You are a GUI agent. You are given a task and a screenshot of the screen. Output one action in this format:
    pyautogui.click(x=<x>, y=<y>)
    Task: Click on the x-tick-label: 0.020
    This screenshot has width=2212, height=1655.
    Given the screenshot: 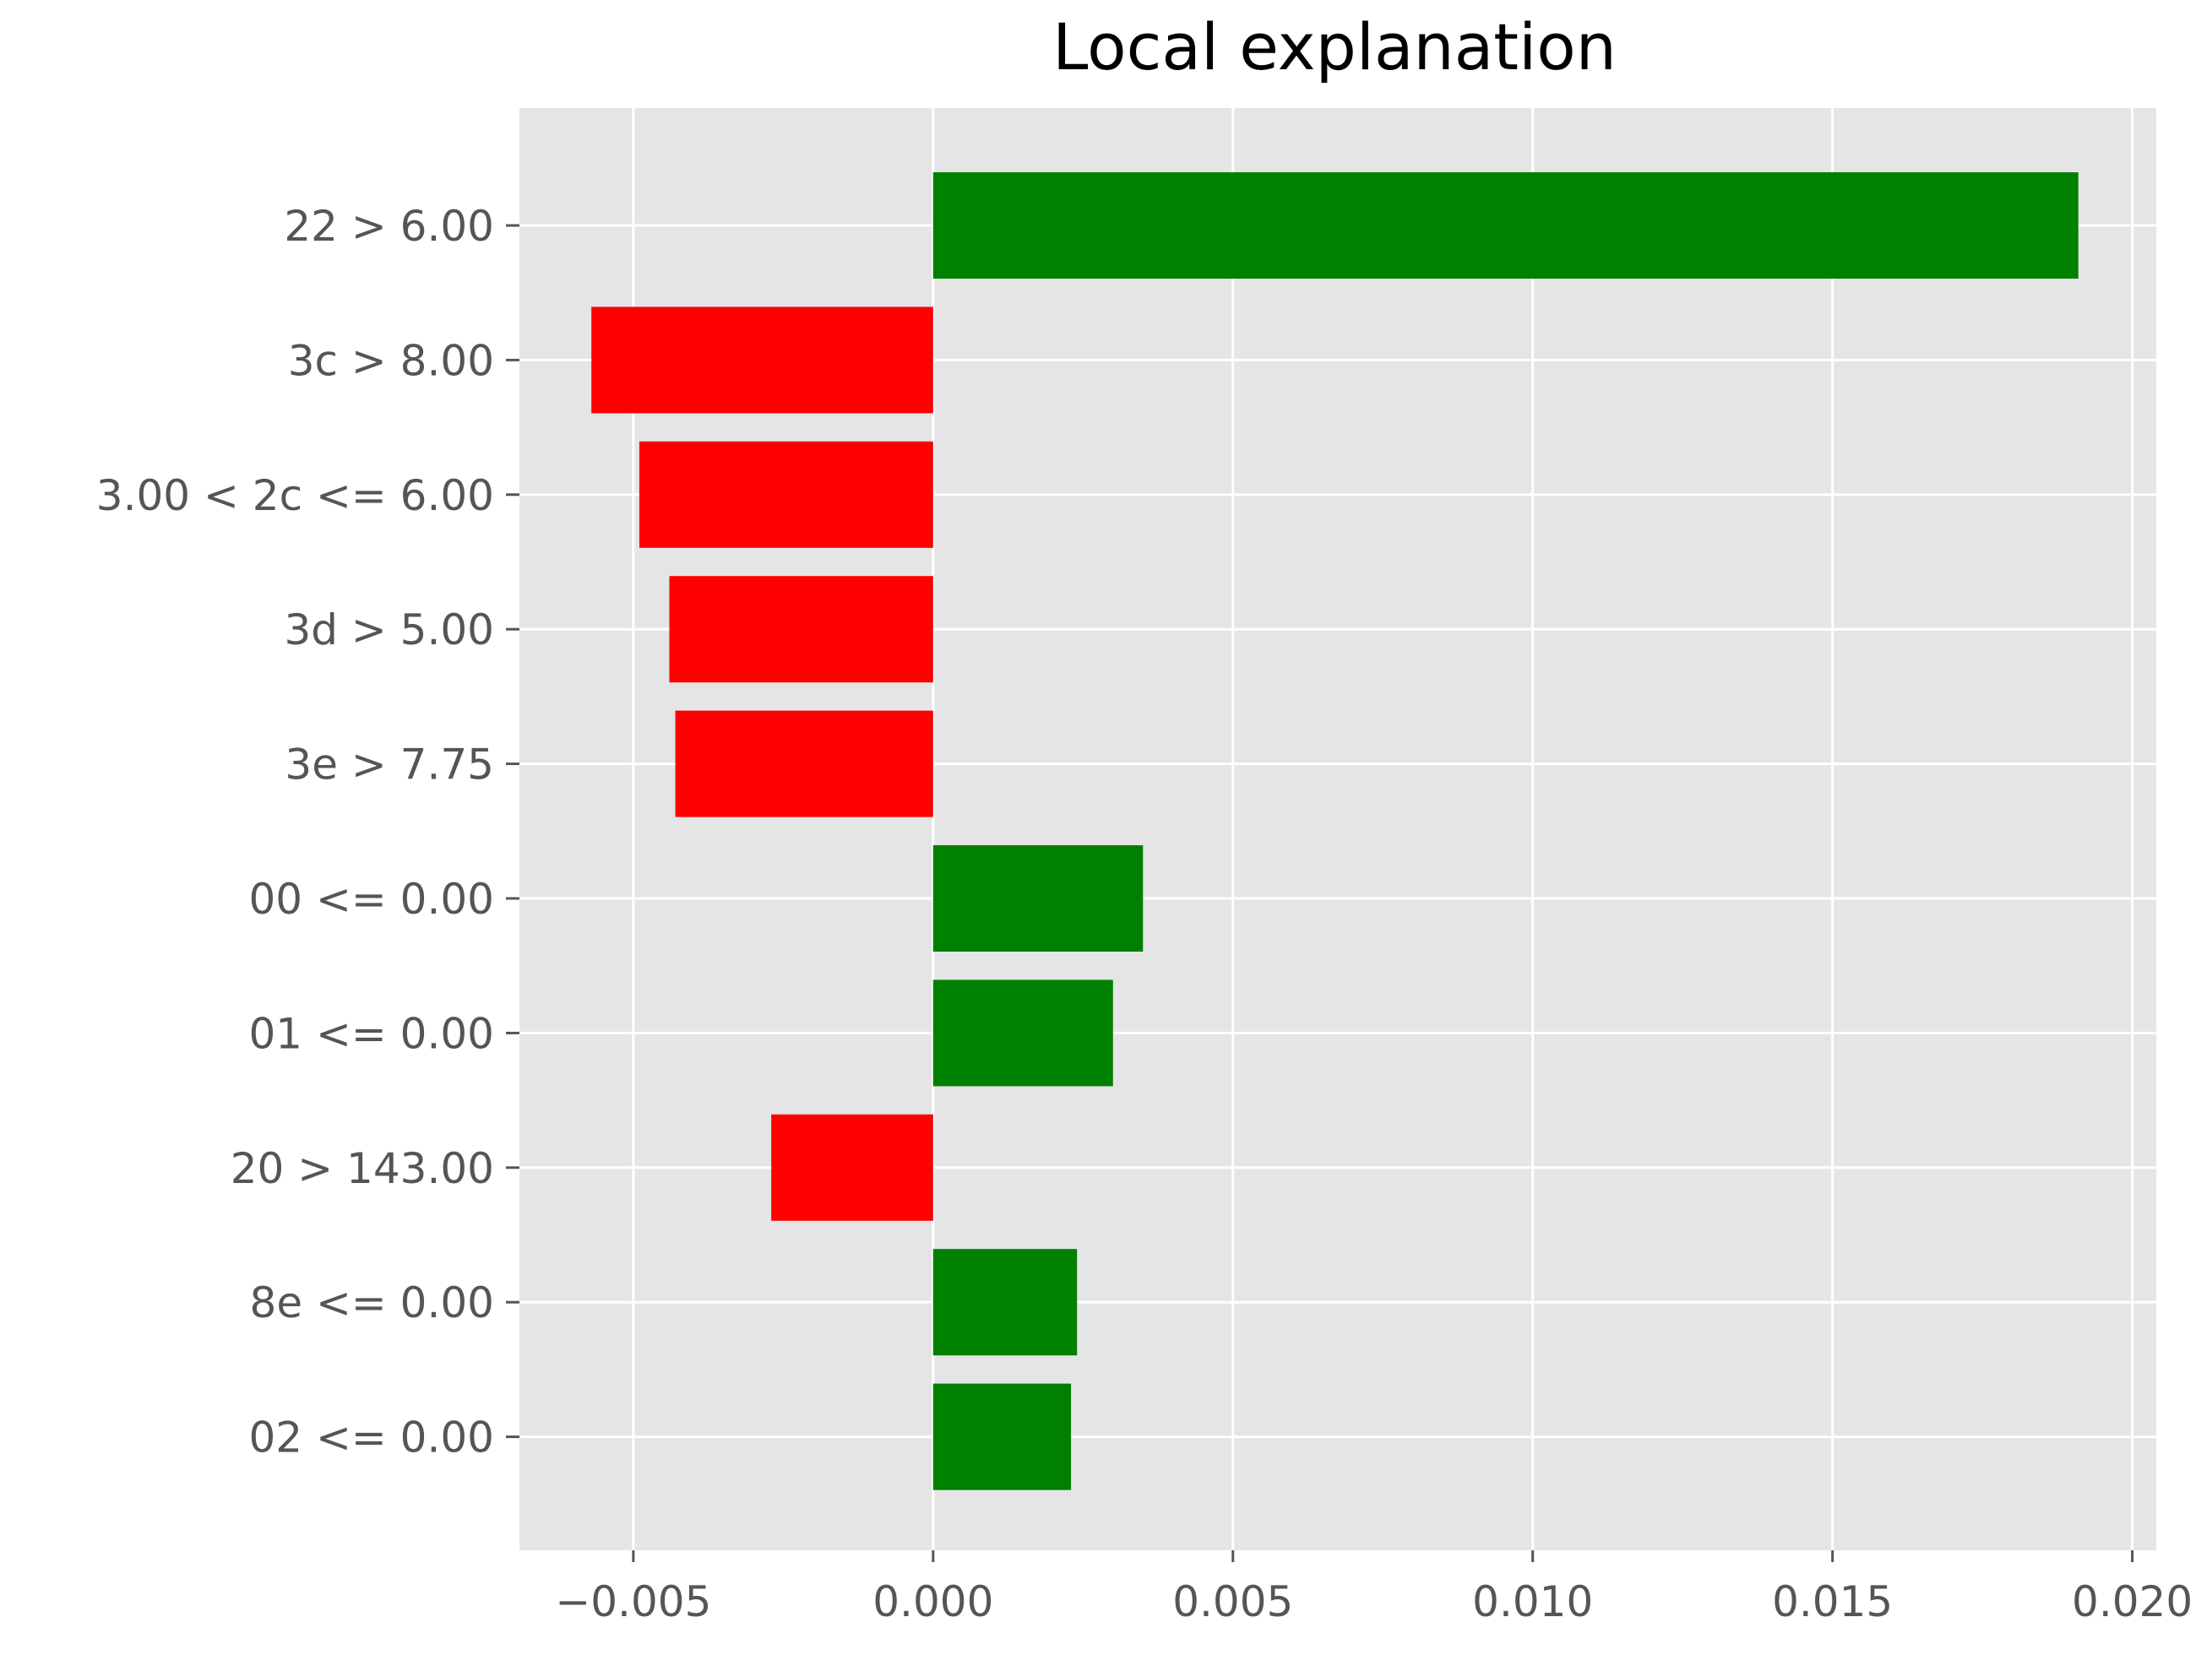 What is the action you would take?
    pyautogui.click(x=2132, y=1601)
    